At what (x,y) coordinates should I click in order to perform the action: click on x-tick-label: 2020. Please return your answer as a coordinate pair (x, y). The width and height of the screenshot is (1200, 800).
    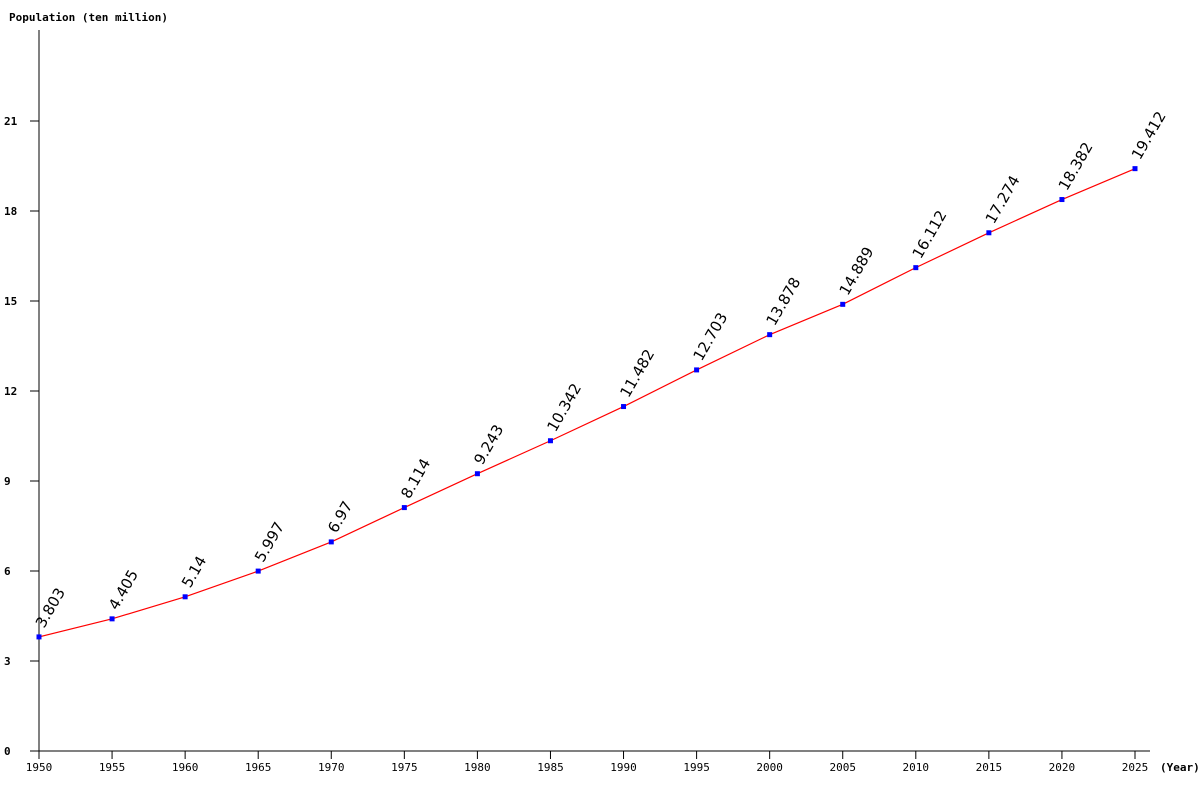
    Looking at the image, I should click on (1062, 767).